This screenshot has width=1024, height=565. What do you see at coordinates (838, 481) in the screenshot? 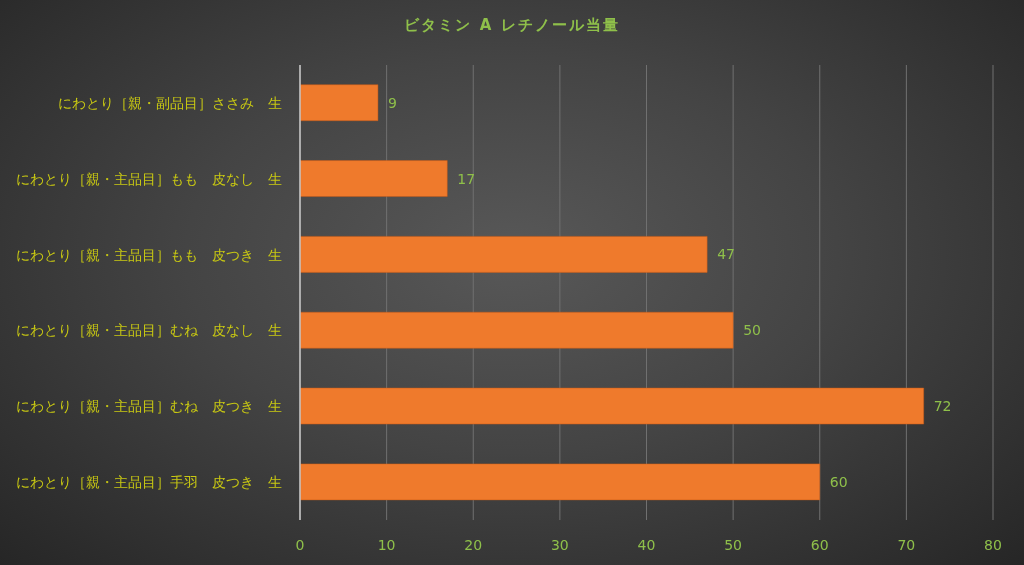
I see `data-label: 60` at bounding box center [838, 481].